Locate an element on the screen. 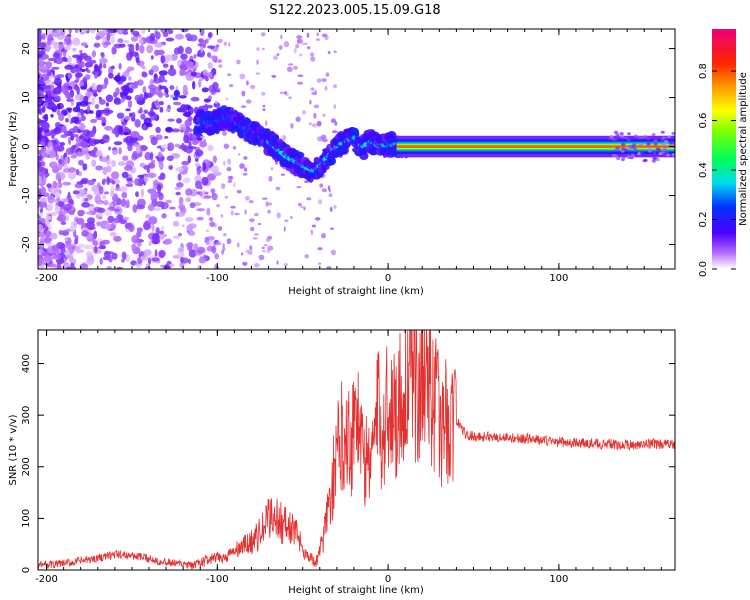  spectrogram-ylabel: Frequency (Hz) is located at coordinates (13, 149).